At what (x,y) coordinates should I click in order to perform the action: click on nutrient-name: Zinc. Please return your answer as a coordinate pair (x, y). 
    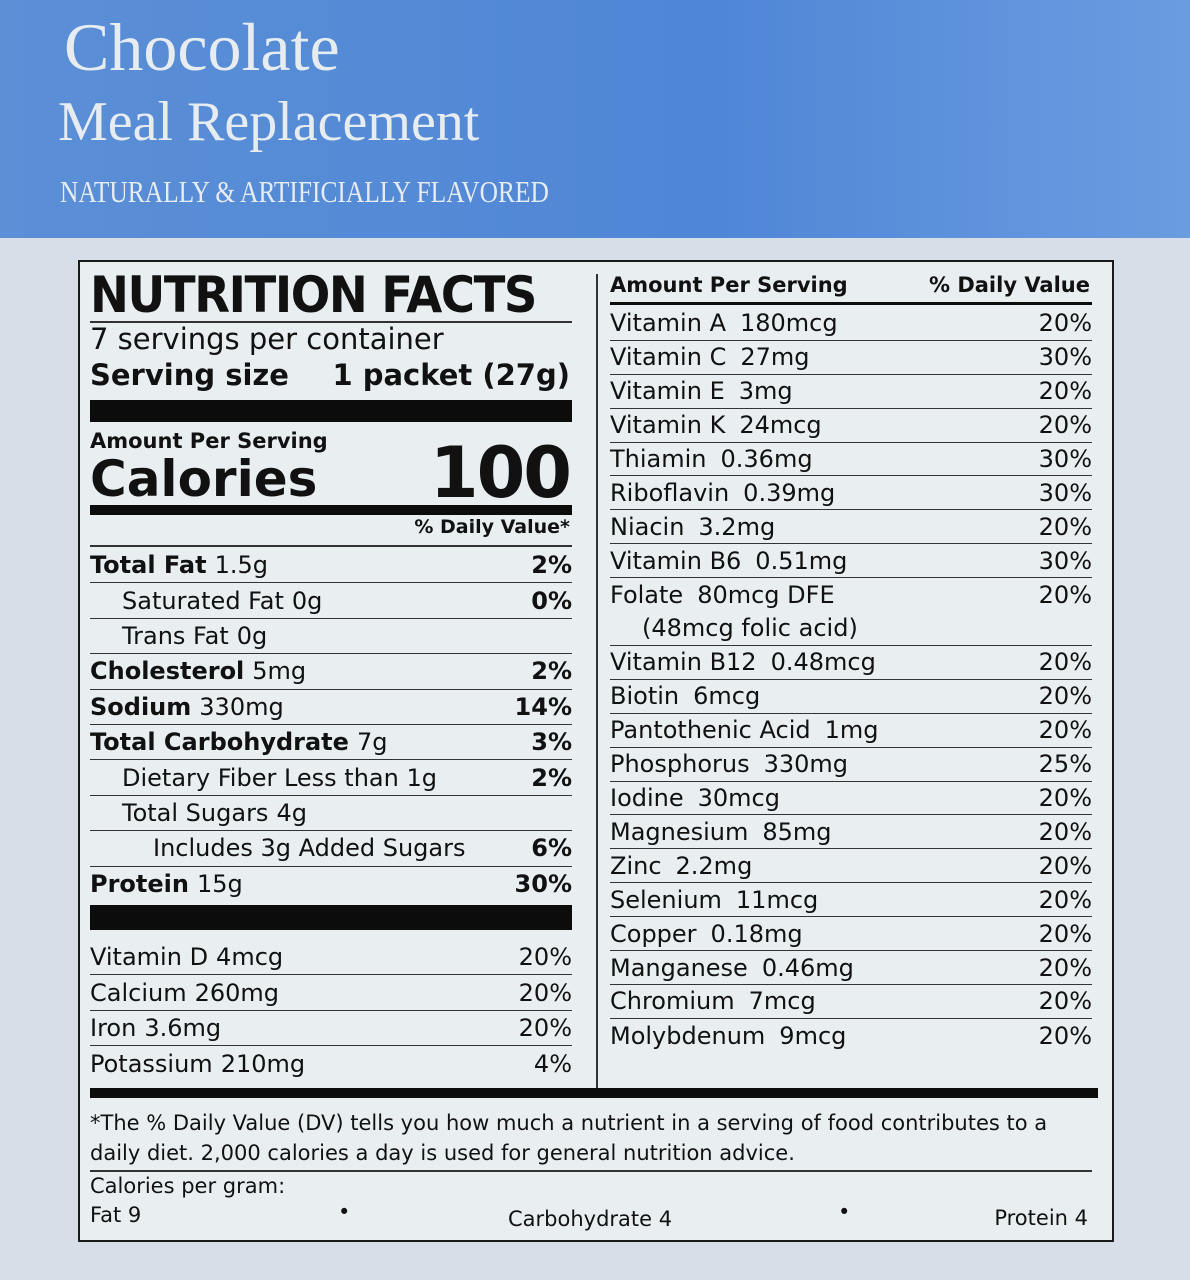
    Looking at the image, I should click on (636, 865).